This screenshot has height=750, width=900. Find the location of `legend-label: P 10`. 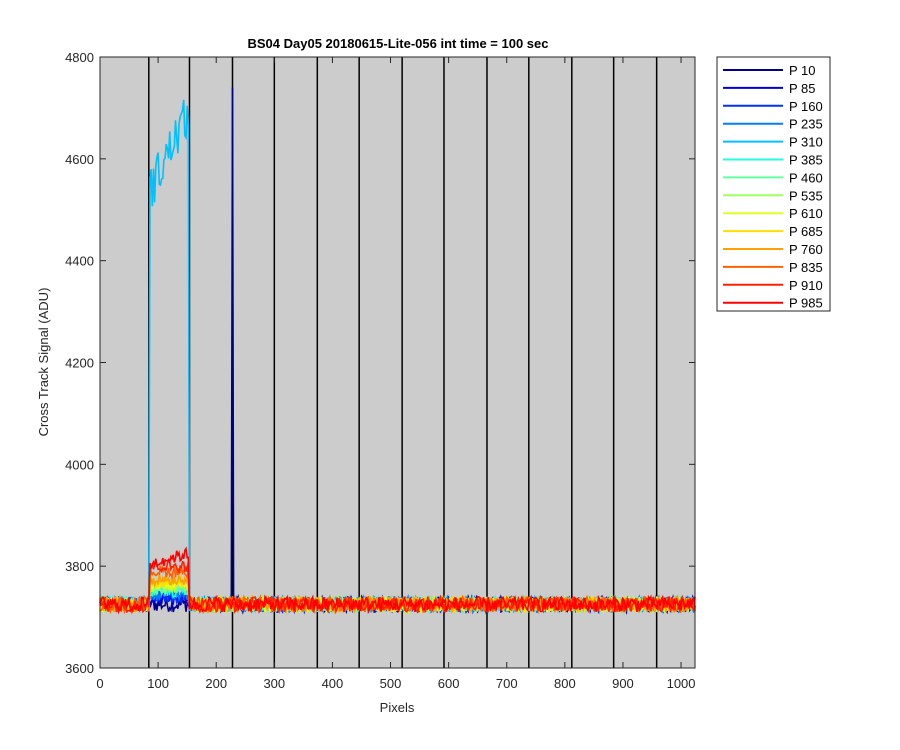

legend-label: P 10 is located at coordinates (802, 70).